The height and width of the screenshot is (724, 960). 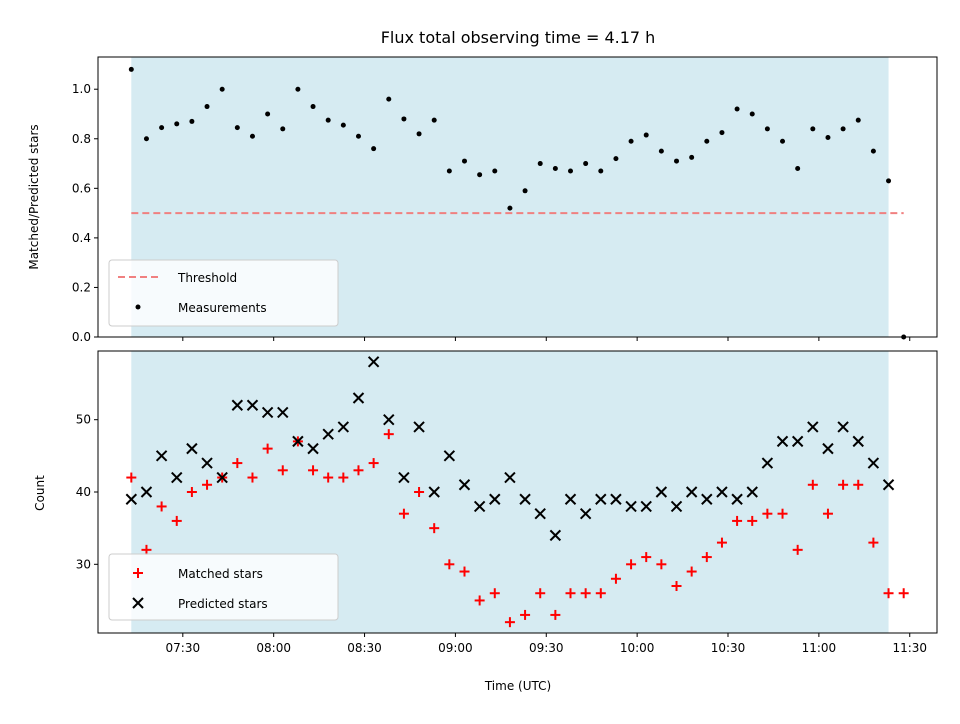 I want to click on top-y-tick-label-5: 1.0, so click(x=81, y=89).